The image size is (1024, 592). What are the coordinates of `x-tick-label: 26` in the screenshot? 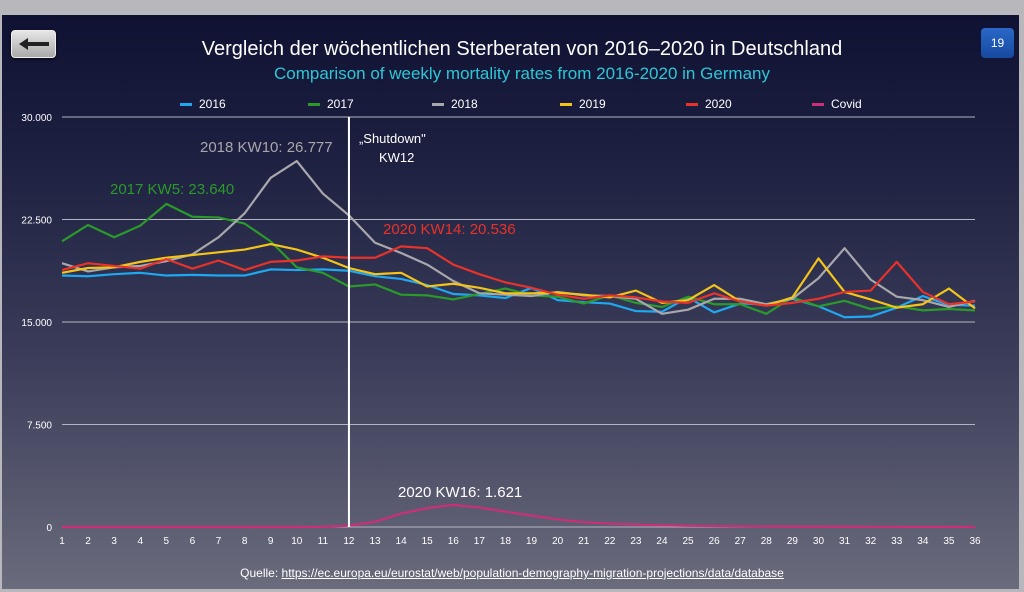 It's located at (715, 541).